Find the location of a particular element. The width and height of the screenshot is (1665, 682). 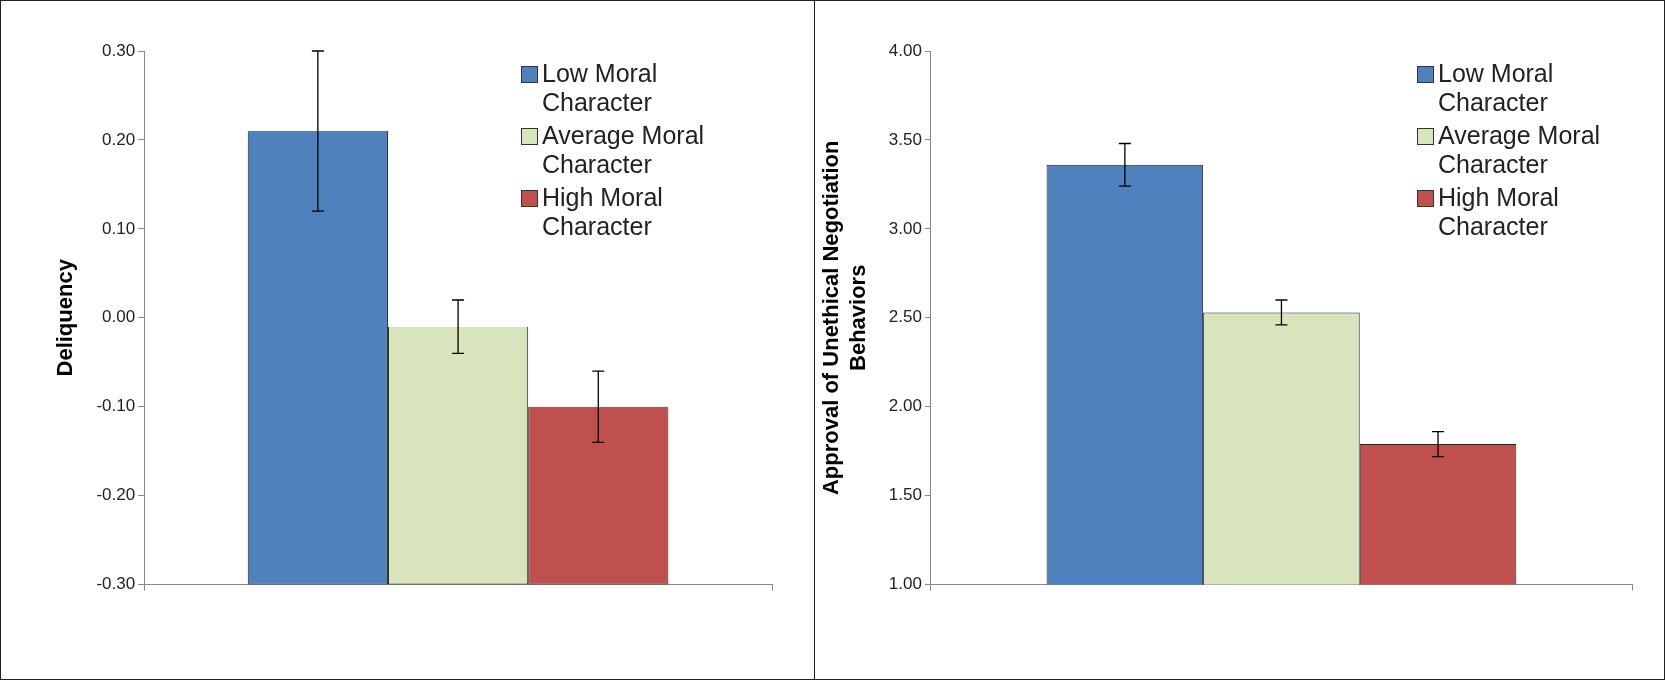

y-tick-label: 1.50 is located at coordinates (905, 495).